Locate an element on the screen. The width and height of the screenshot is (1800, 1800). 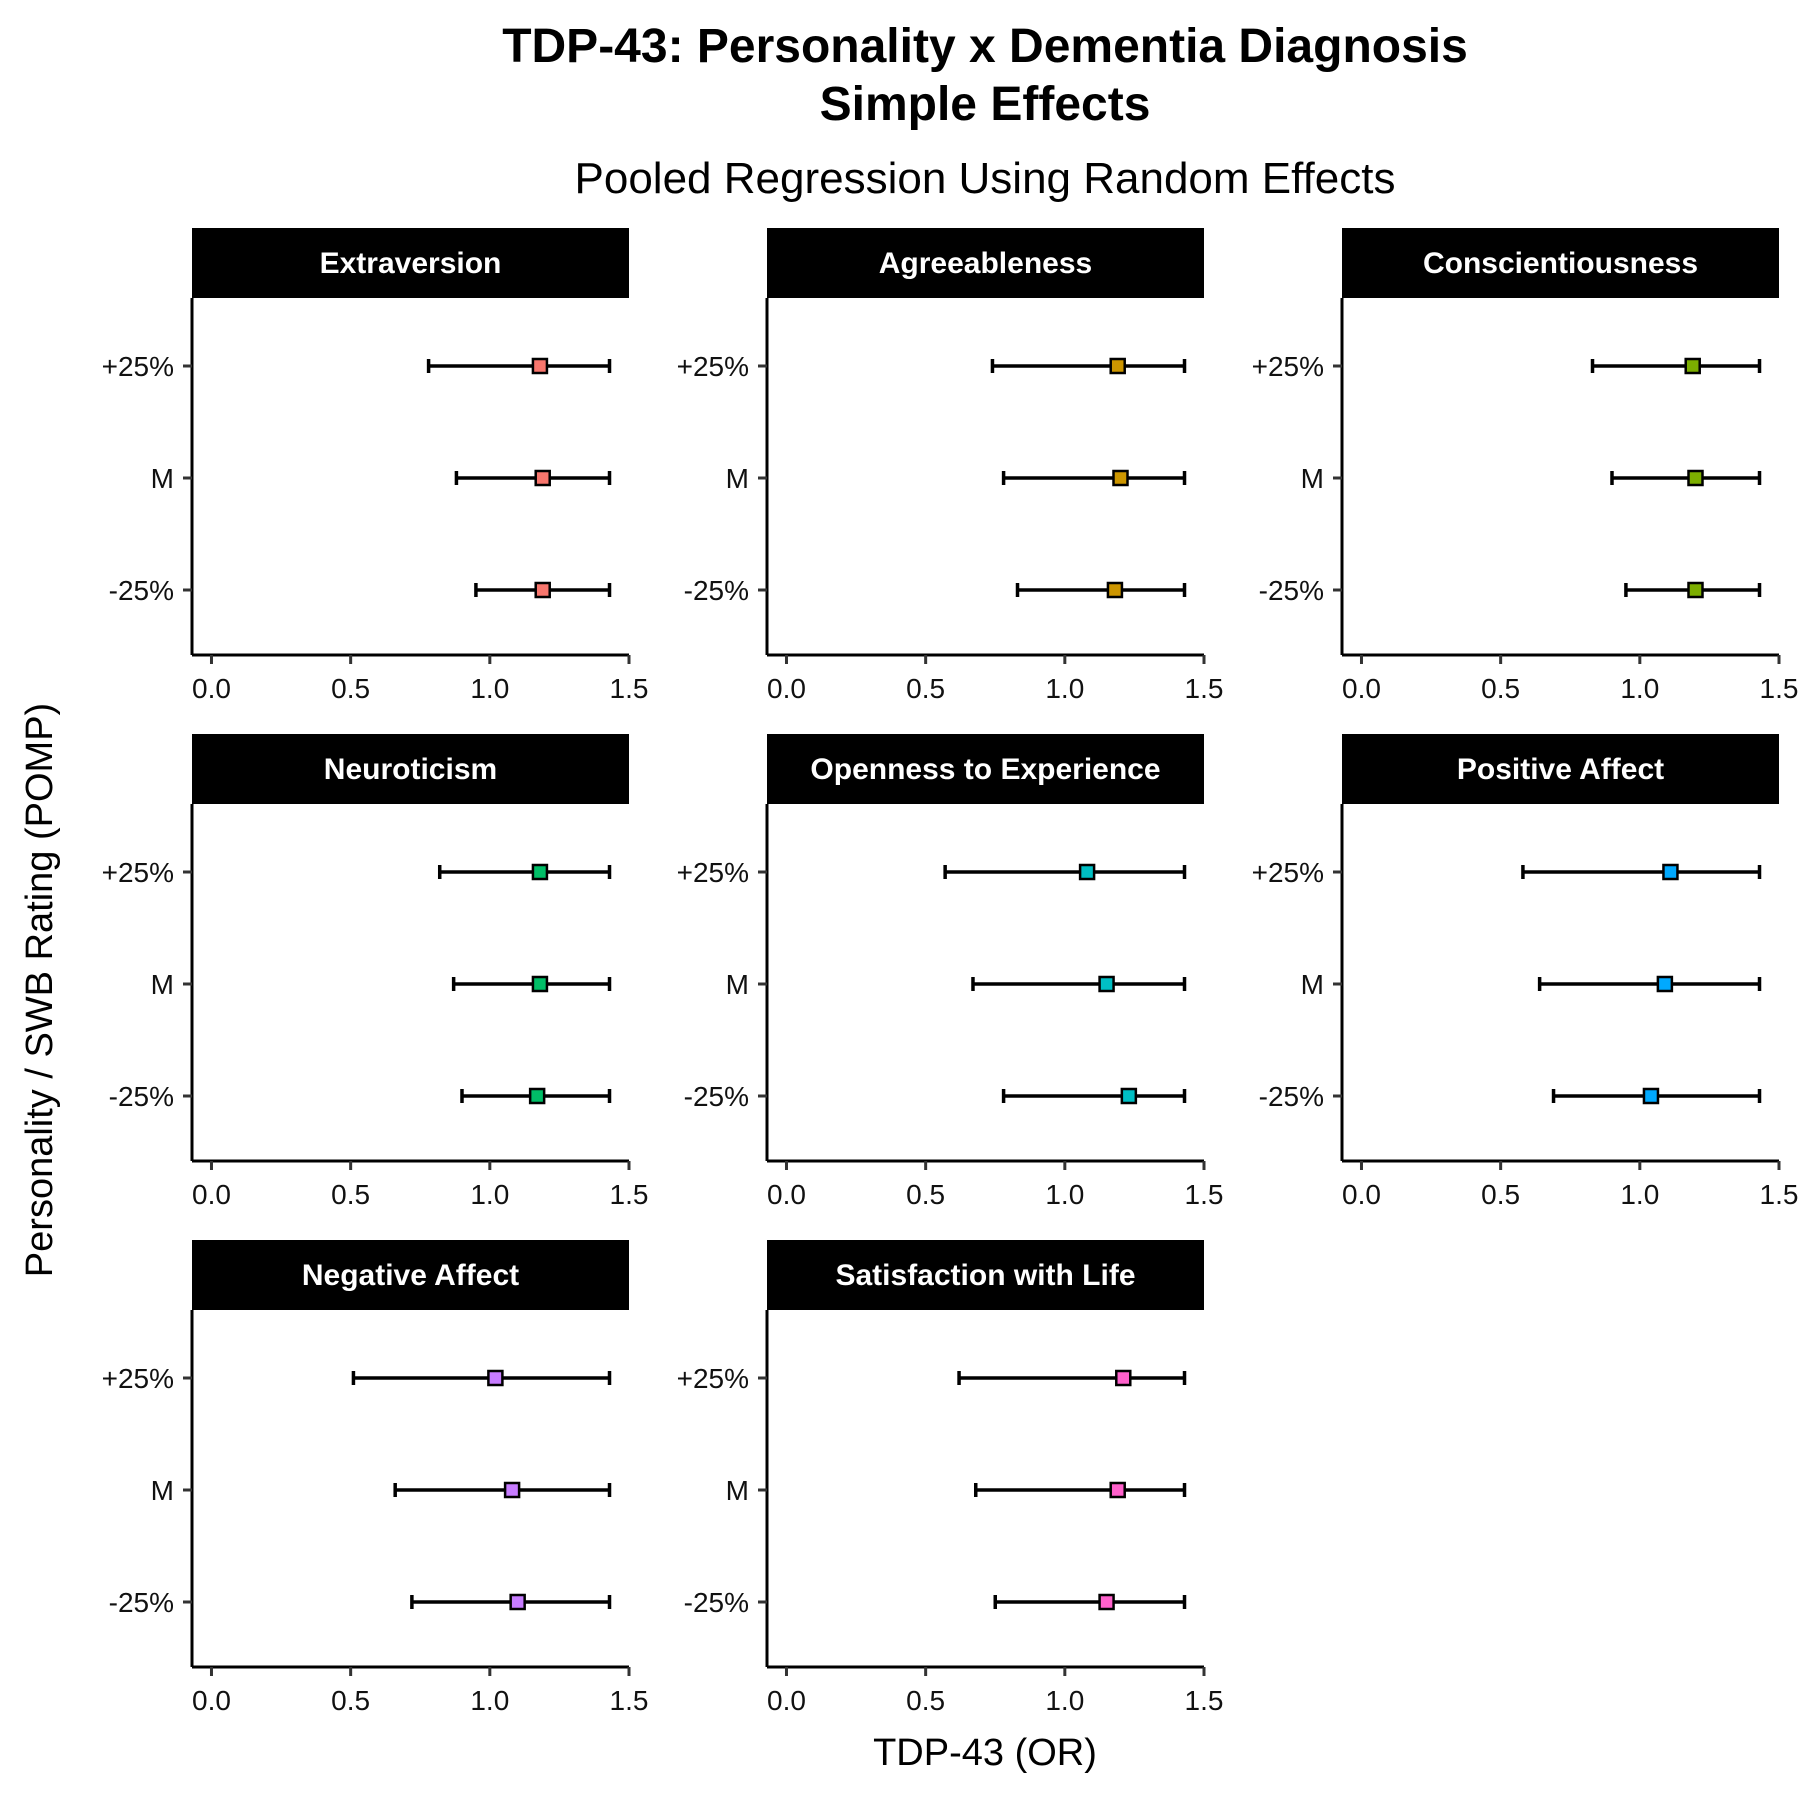
panel-title: Conscientiousness is located at coordinates (1560, 263).